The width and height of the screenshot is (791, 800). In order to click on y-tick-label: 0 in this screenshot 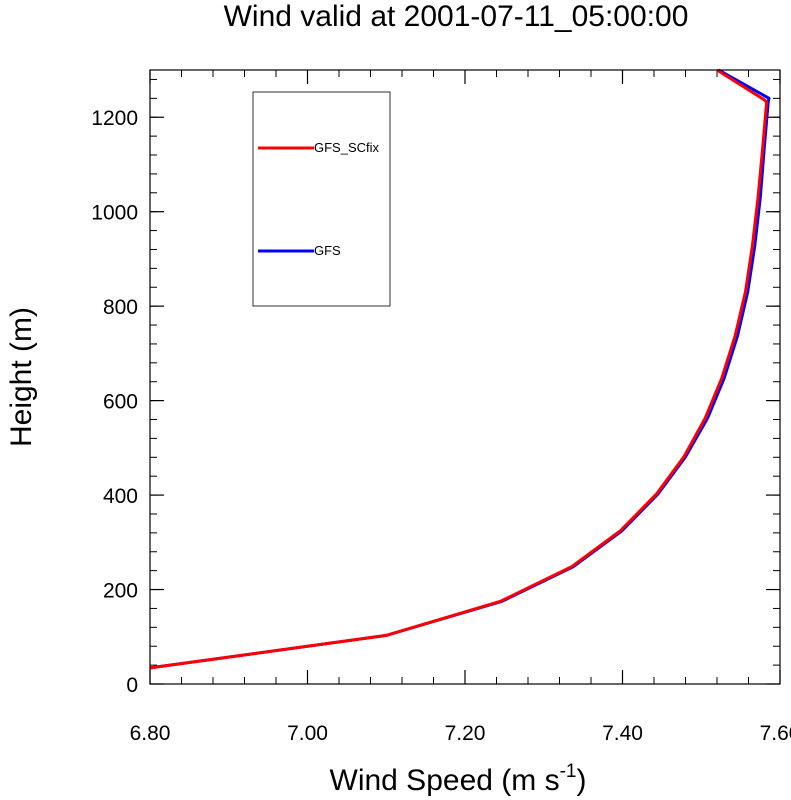, I will do `click(132, 685)`.